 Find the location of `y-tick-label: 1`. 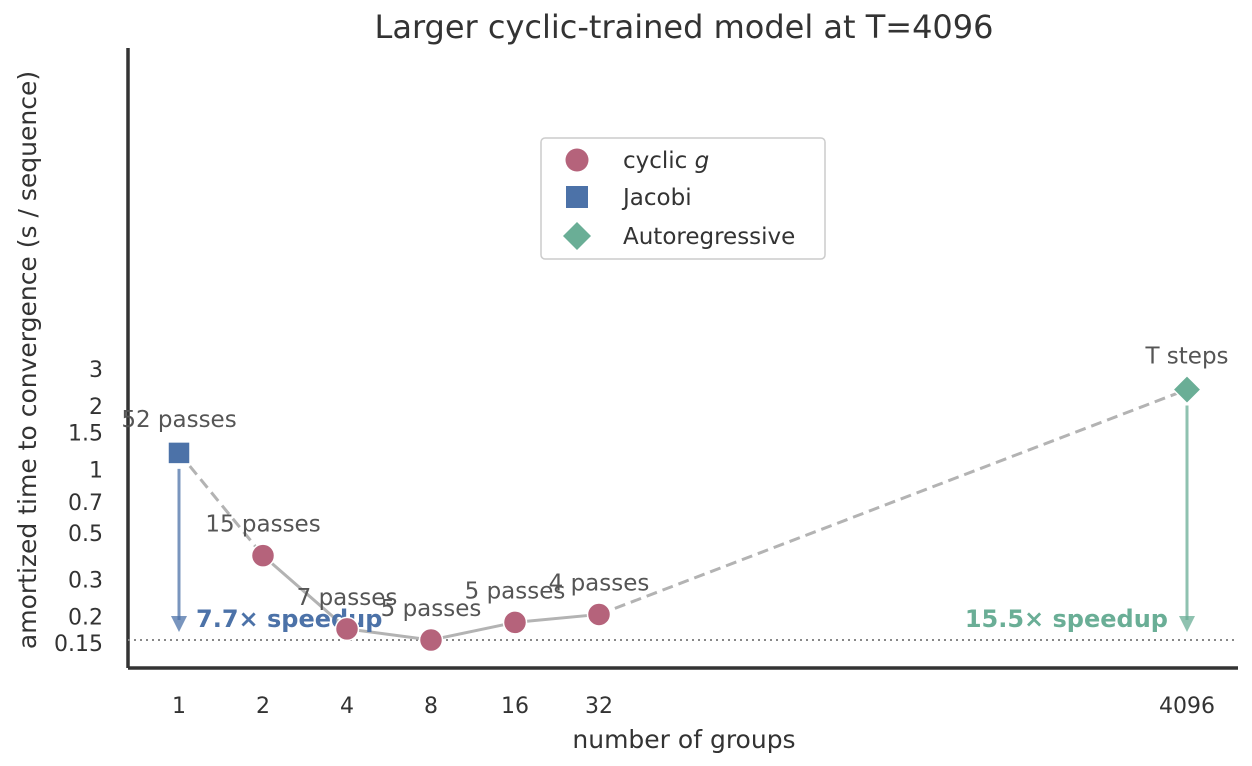

y-tick-label: 1 is located at coordinates (96, 471).